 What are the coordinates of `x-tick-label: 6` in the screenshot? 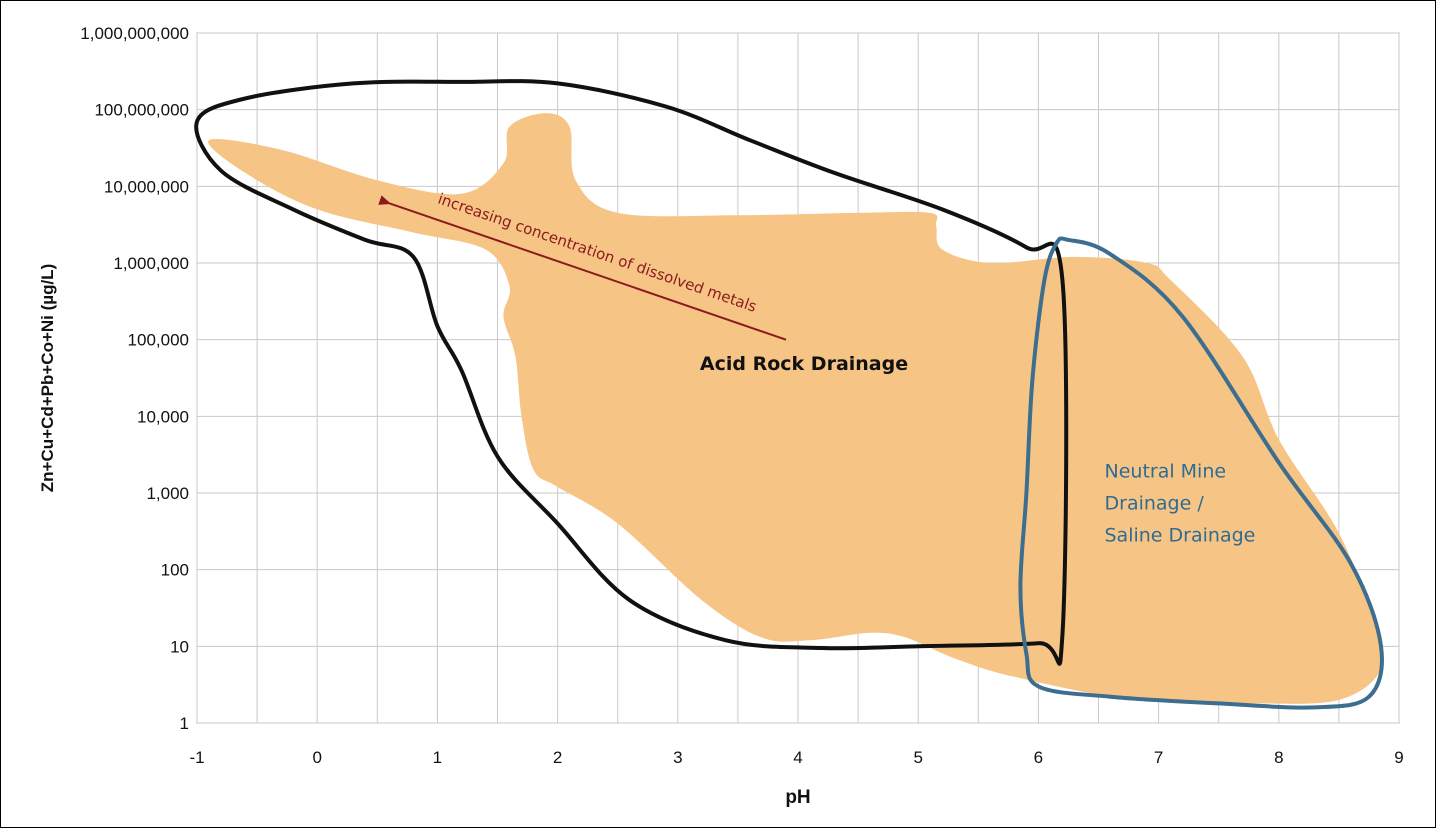 It's located at (1038, 757).